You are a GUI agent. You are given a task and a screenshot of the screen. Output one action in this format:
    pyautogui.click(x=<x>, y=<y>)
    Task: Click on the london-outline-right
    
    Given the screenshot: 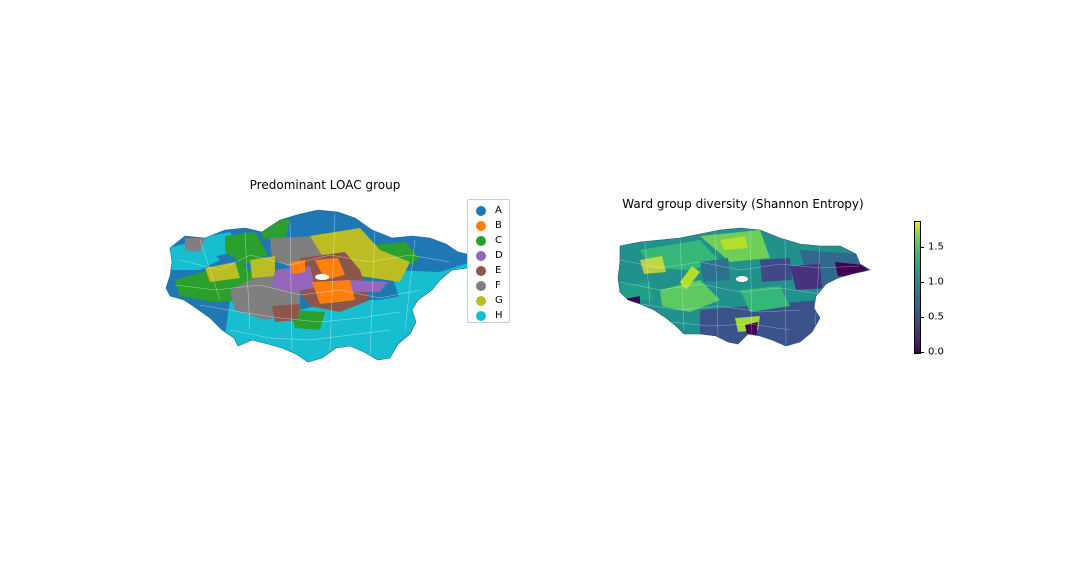 What is the action you would take?
    pyautogui.click(x=744, y=287)
    